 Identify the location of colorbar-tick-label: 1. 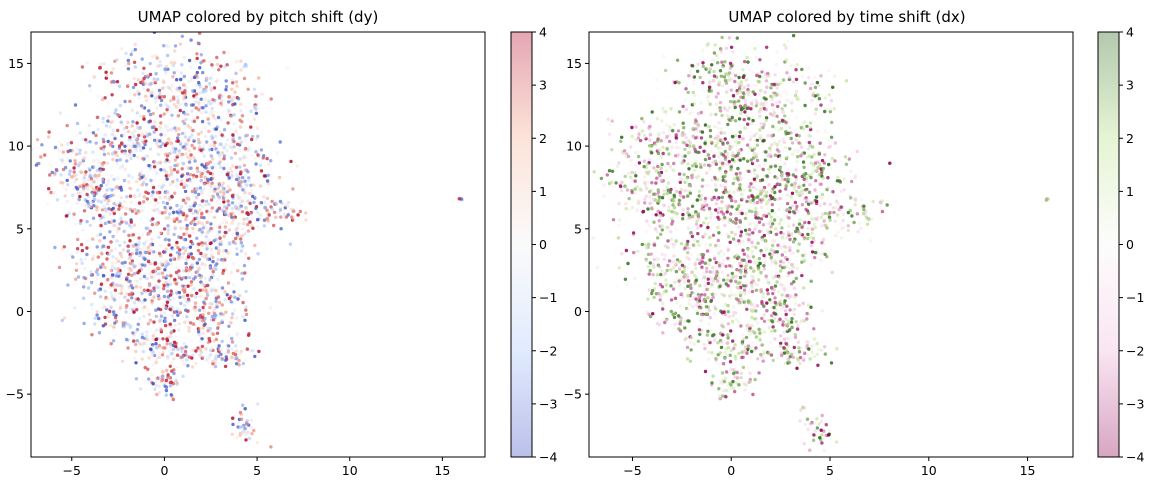
(543, 191).